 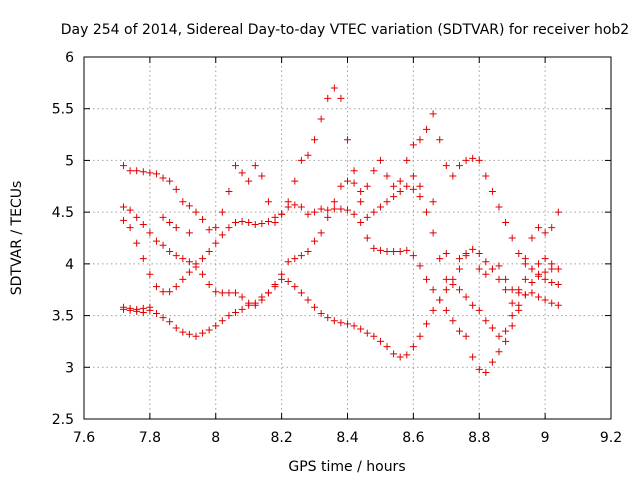 I want to click on x-tick-label: 9.2, so click(x=611, y=438).